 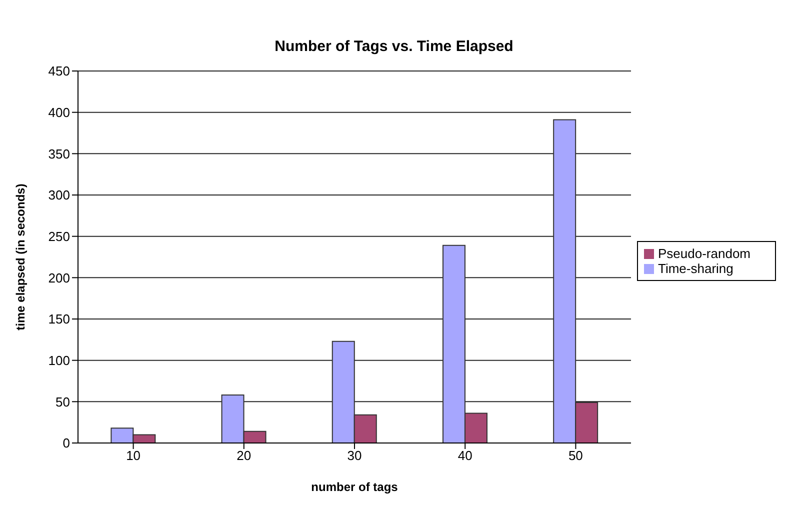 I want to click on chart-title: Number of Tags vs. Time Elapsed, so click(x=394, y=46).